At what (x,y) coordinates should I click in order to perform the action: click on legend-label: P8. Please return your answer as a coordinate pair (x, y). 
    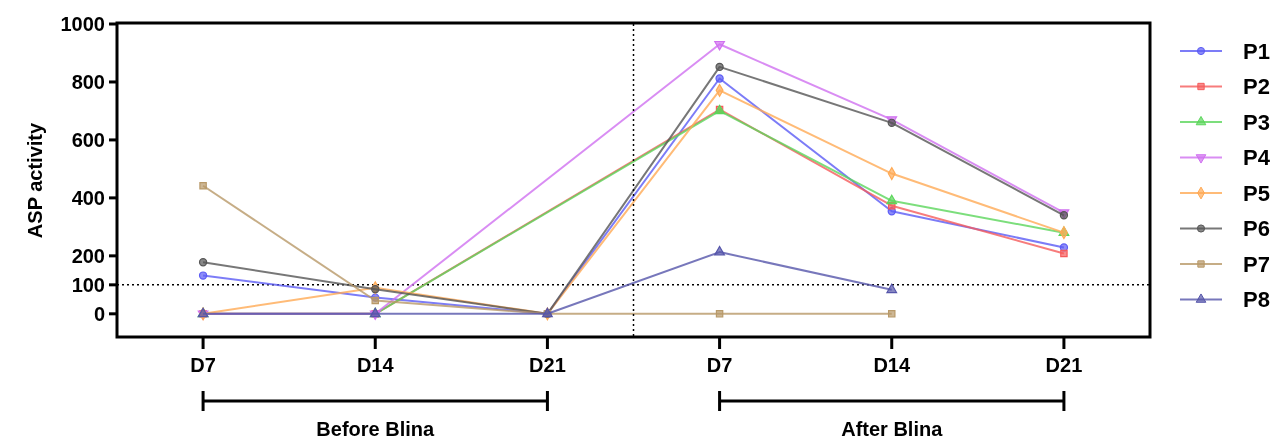
    Looking at the image, I should click on (1256, 300).